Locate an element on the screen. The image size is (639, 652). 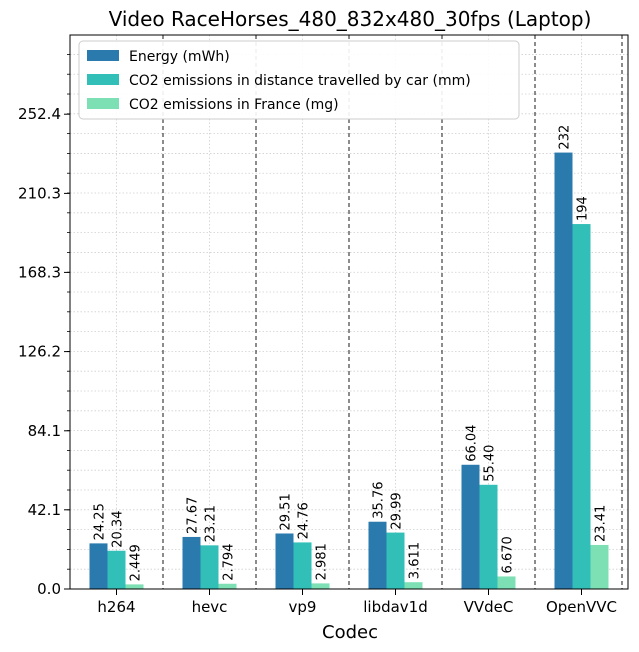
x-tick-label: OpenVVC is located at coordinates (581, 607).